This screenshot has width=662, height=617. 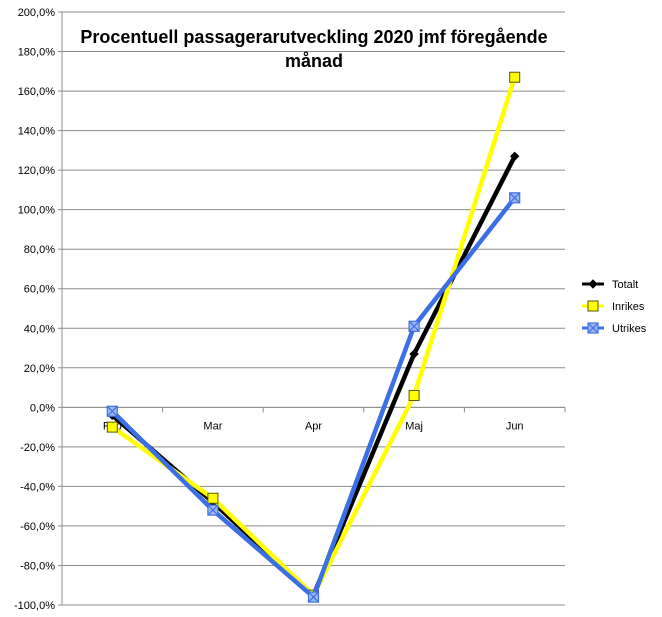 I want to click on y-tick-label: 140,0%, so click(x=37, y=132).